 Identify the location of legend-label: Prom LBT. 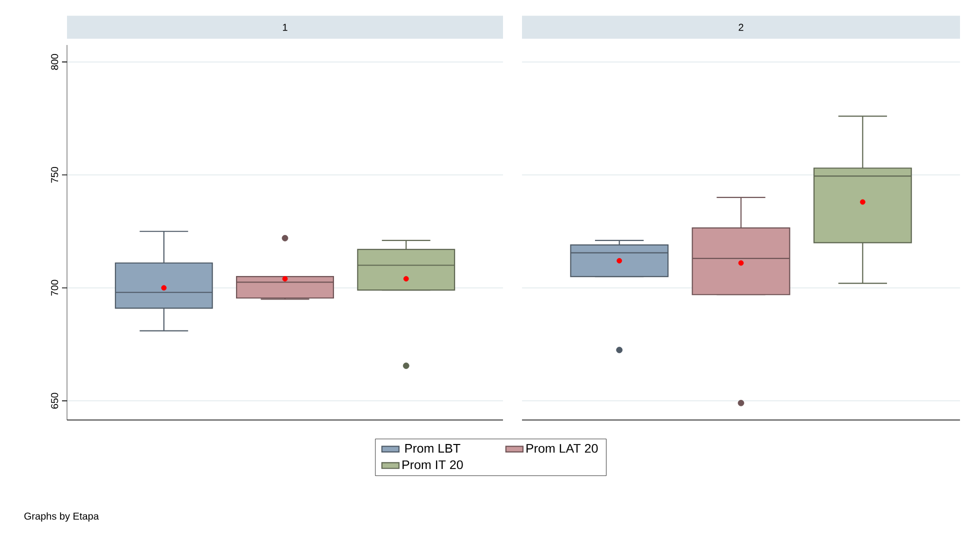
(432, 448).